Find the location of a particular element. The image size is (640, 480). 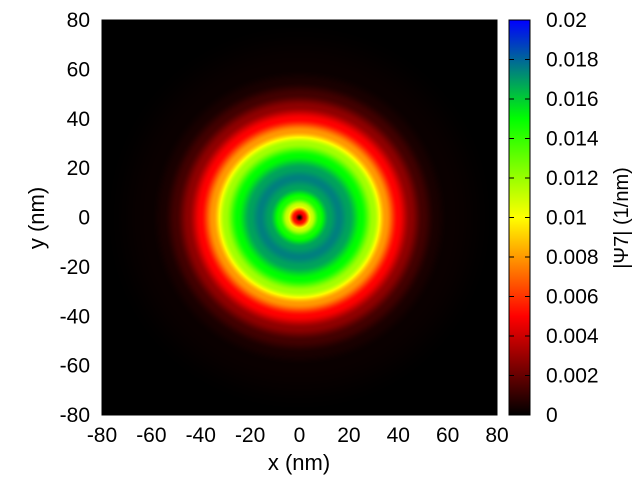

colorbar-tick-label: 0.012 is located at coordinates (572, 178).